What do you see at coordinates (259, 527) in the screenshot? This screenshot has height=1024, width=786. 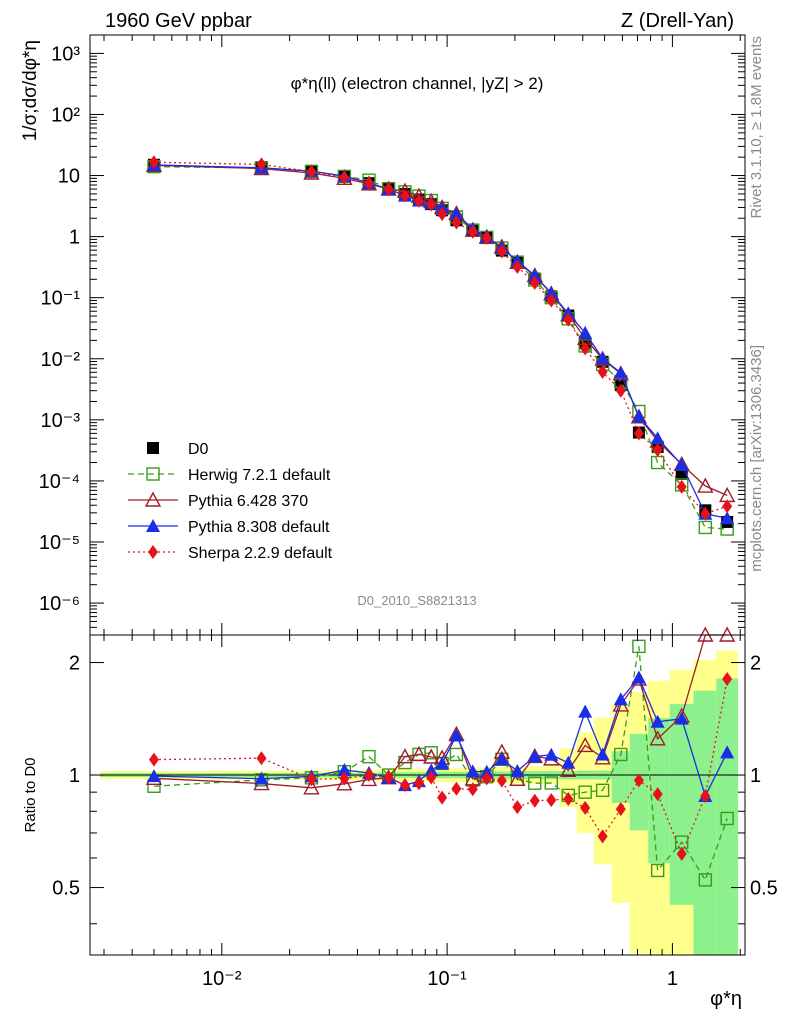 I see `legend-label-pythia-8-308-default: Pythia 8.308 default` at bounding box center [259, 527].